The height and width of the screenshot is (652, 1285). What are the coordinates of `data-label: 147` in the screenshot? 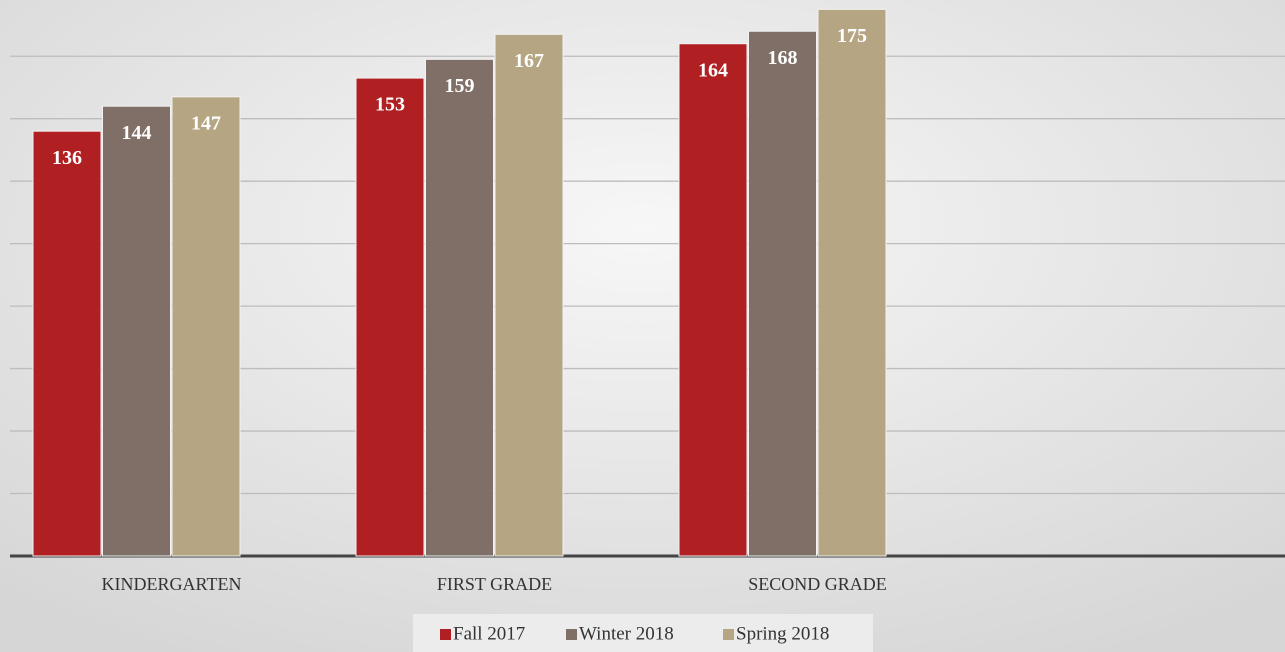 It's located at (206, 123).